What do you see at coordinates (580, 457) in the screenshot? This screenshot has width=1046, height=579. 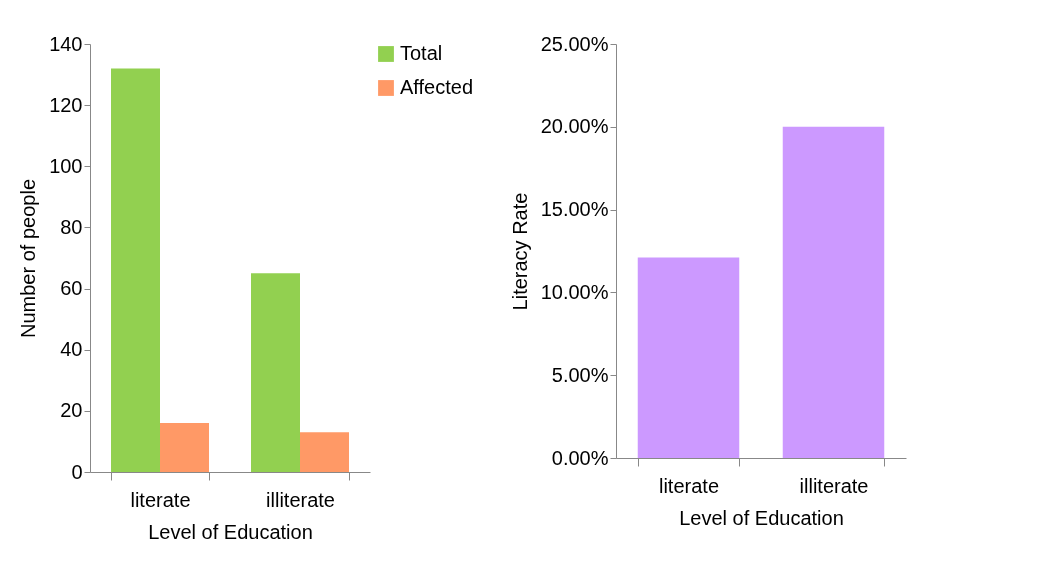 I see `y-tick-label: 0.00%` at bounding box center [580, 457].